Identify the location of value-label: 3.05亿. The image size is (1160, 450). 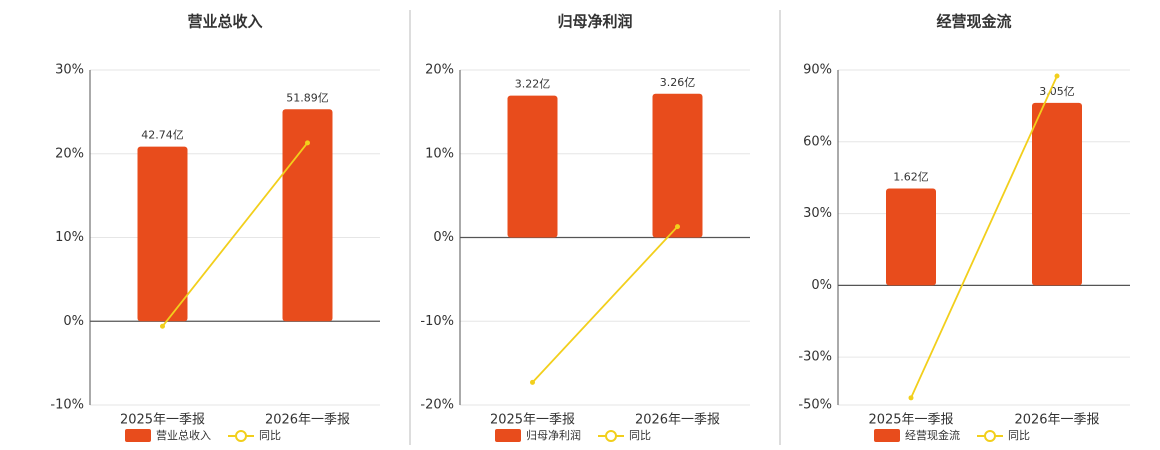
(1057, 91).